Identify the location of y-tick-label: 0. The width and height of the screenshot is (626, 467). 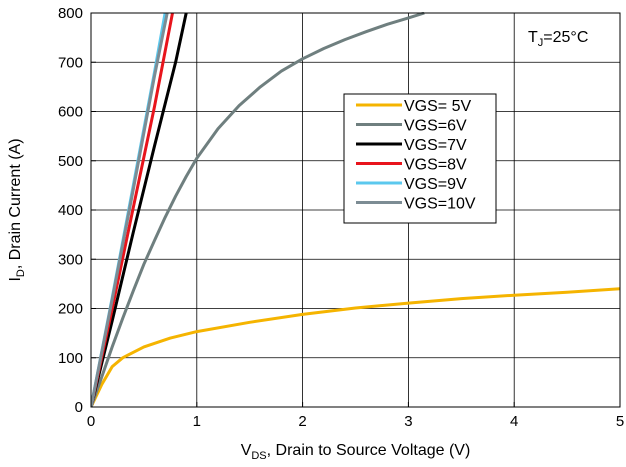
(79, 407).